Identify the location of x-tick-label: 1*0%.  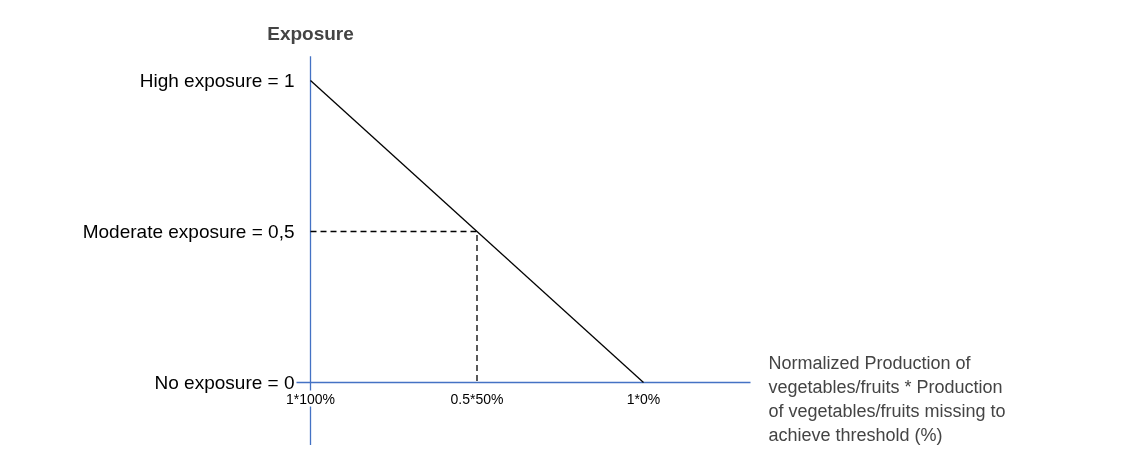
(643, 398).